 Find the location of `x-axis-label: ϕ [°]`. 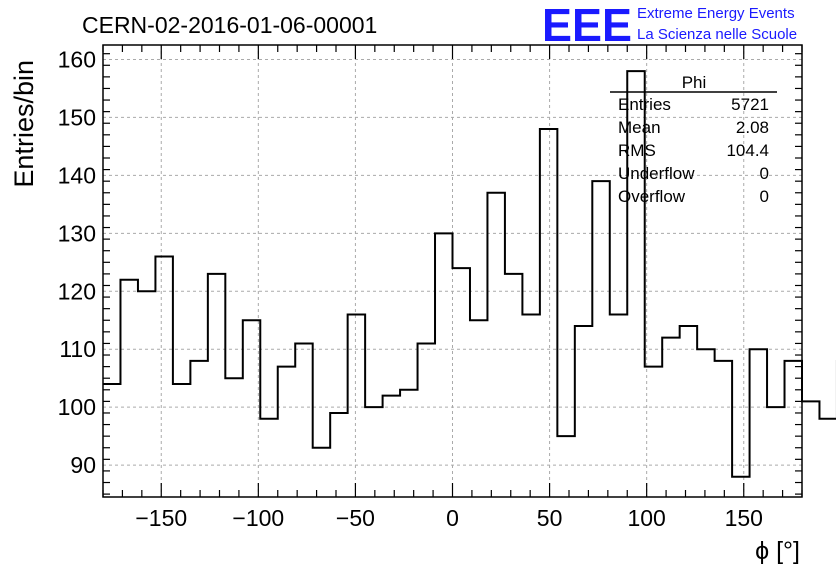

x-axis-label: ϕ [°] is located at coordinates (777, 551).